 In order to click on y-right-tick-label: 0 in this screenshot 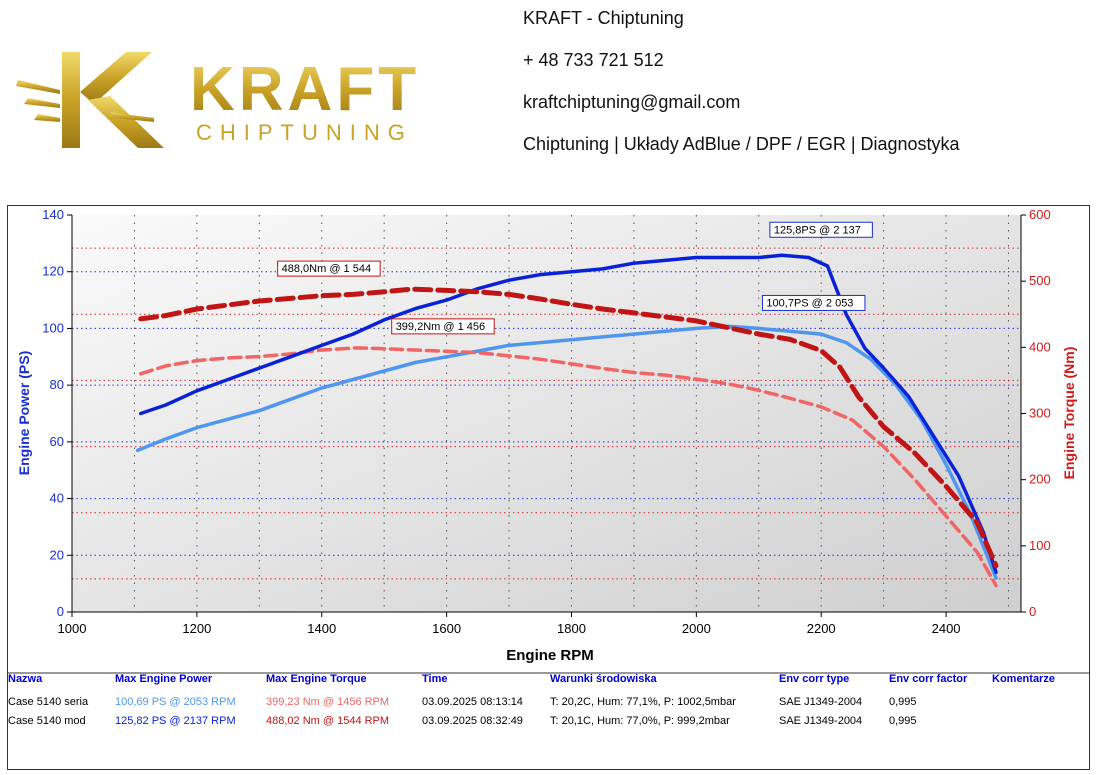, I will do `click(1032, 611)`.